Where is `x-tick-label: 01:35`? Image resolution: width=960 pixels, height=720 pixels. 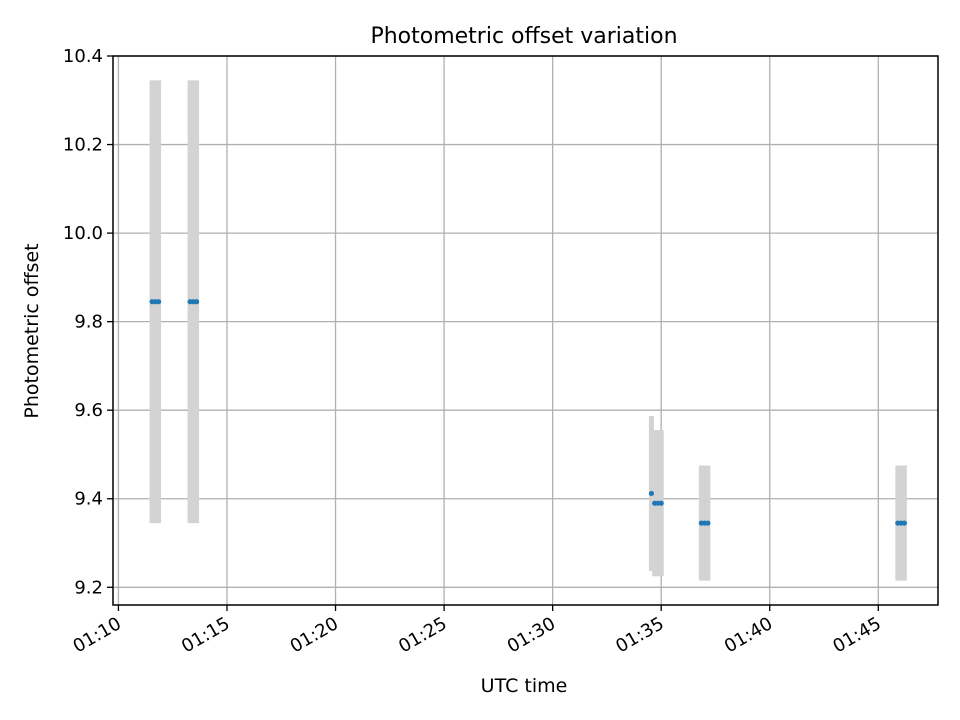 x-tick-label: 01:35 is located at coordinates (639, 635).